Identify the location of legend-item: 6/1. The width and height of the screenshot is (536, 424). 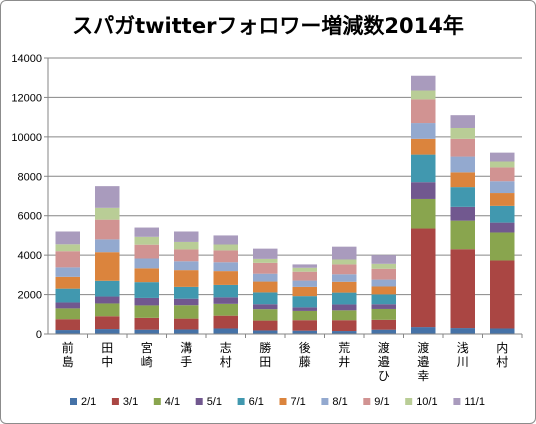
(250, 402).